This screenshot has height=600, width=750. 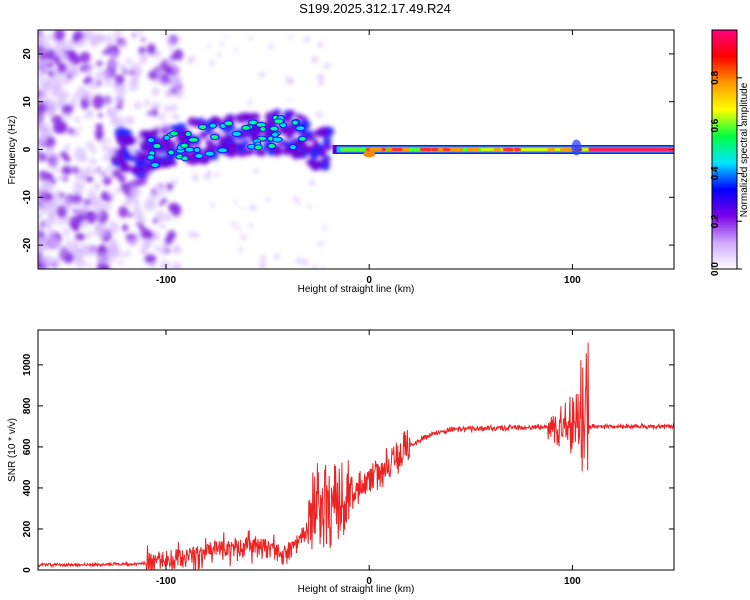 What do you see at coordinates (27, 149) in the screenshot?
I see `spectrogram-y-tick-label: 0` at bounding box center [27, 149].